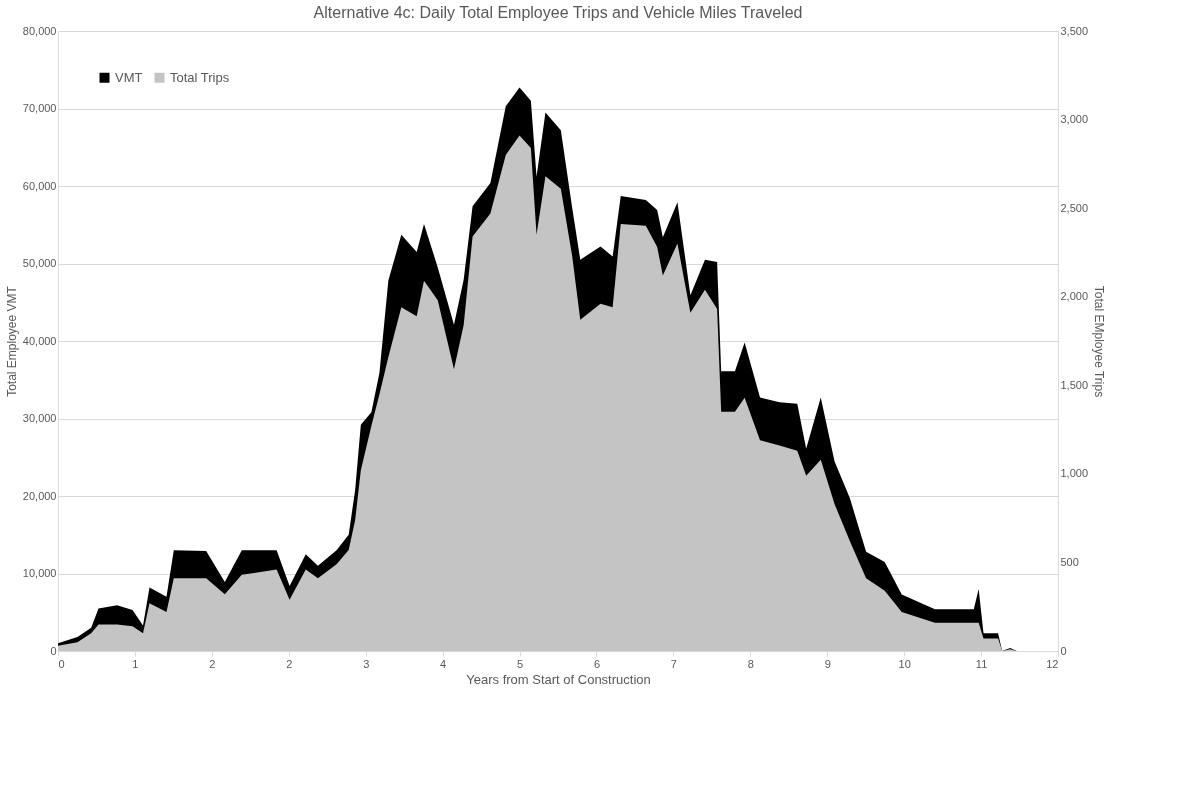  What do you see at coordinates (39, 418) in the screenshot?
I see `y-tick-label: 30,000` at bounding box center [39, 418].